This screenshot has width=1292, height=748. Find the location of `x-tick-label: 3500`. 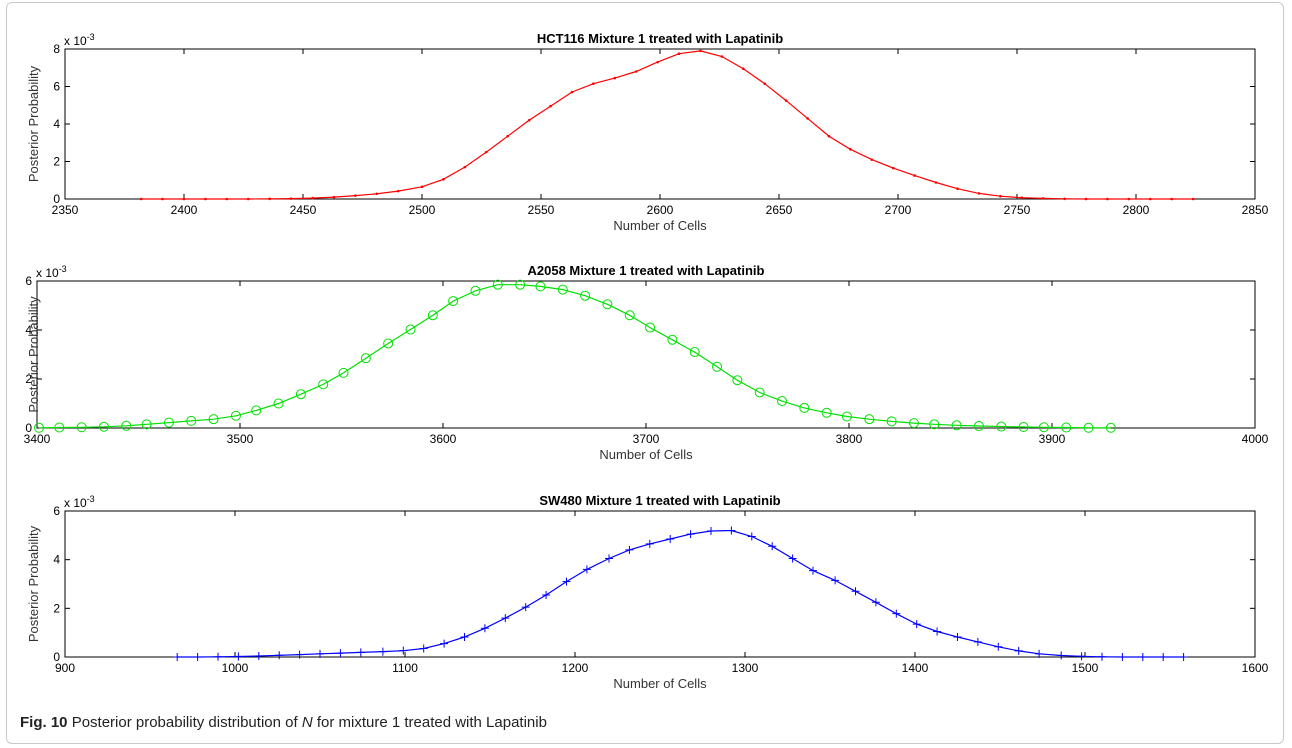

x-tick-label: 3500 is located at coordinates (240, 439).